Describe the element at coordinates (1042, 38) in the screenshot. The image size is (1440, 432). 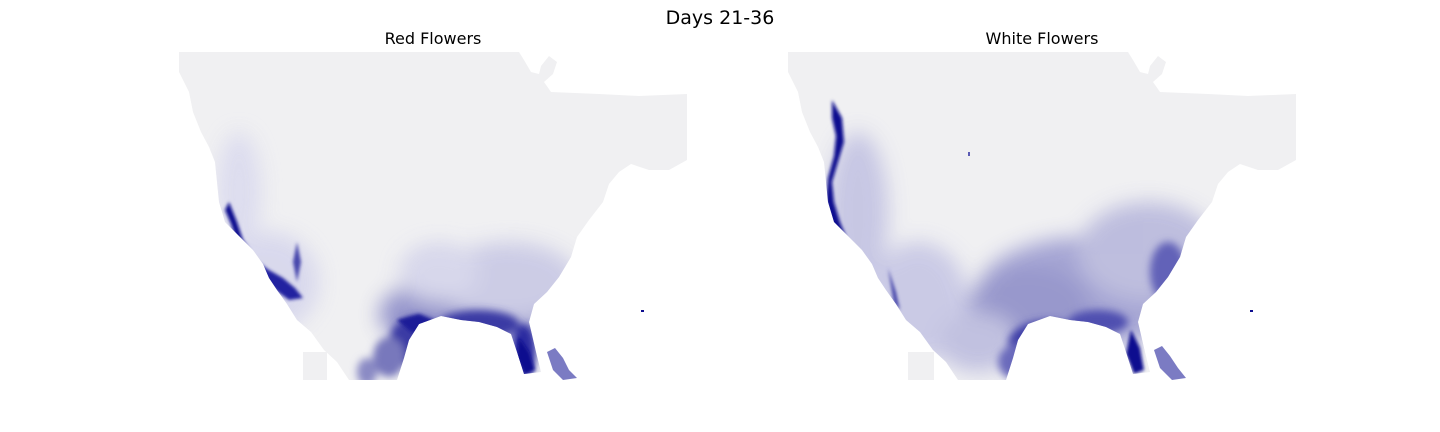
I see `white-flowers-title: White Flowers` at that location.